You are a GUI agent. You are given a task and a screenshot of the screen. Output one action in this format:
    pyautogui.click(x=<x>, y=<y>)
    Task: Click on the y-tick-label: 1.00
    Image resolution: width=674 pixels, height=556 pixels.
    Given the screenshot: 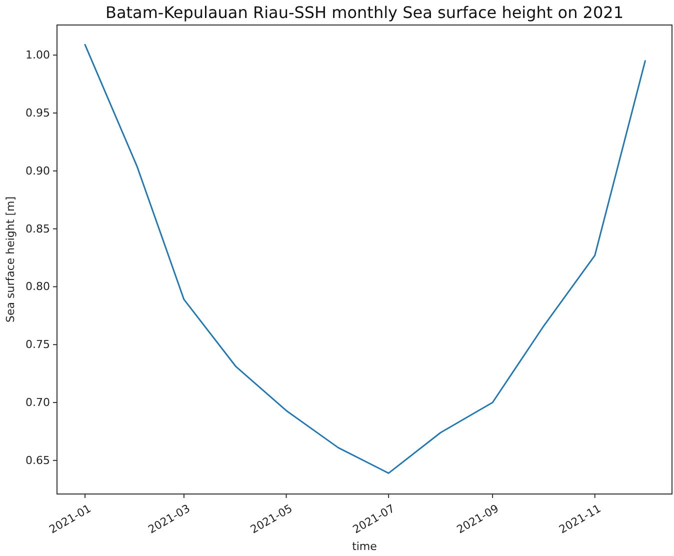 What is the action you would take?
    pyautogui.click(x=38, y=55)
    